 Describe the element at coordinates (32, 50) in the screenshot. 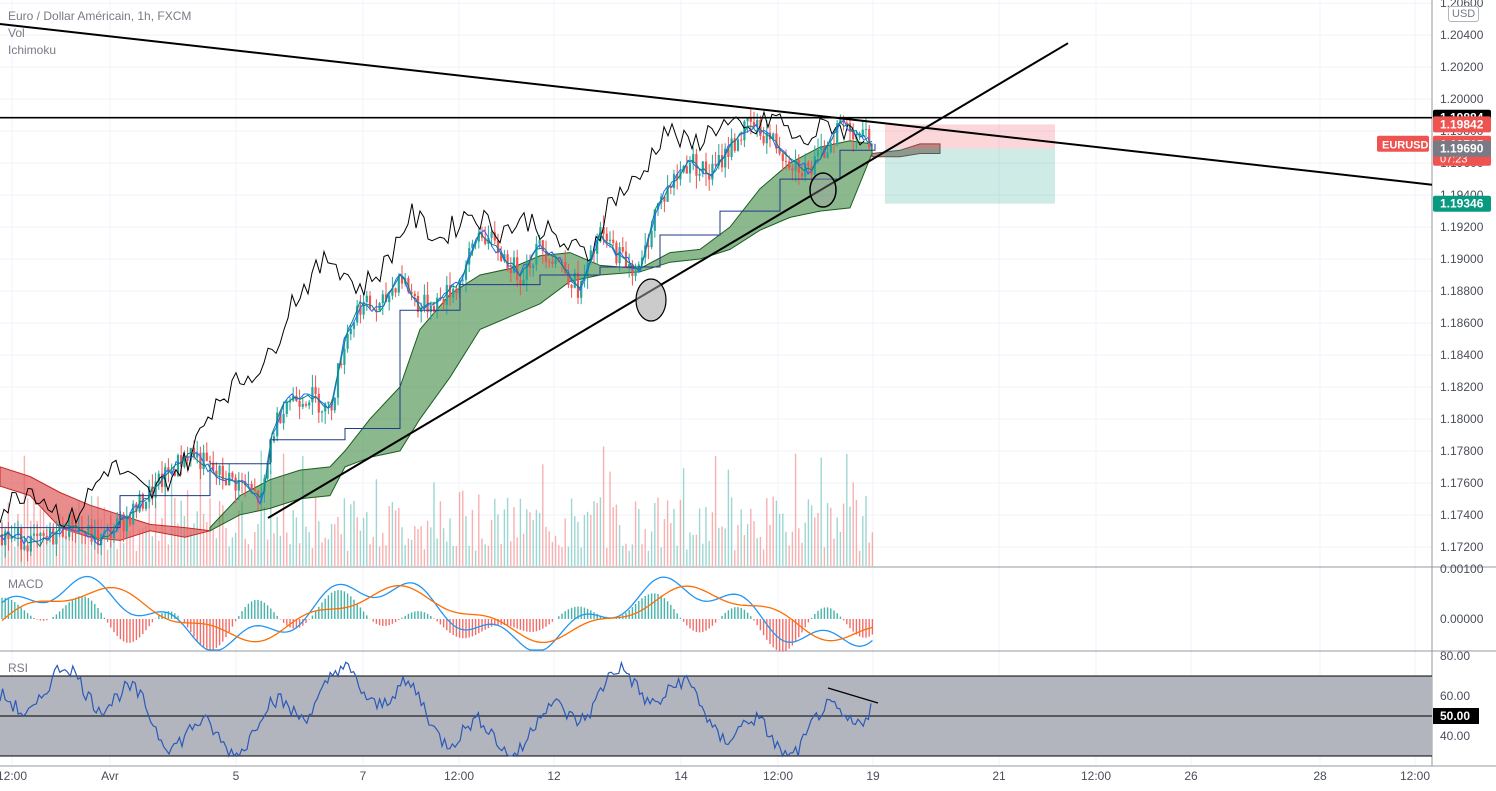

I see `ichimoku-legend: Ichimoku` at that location.